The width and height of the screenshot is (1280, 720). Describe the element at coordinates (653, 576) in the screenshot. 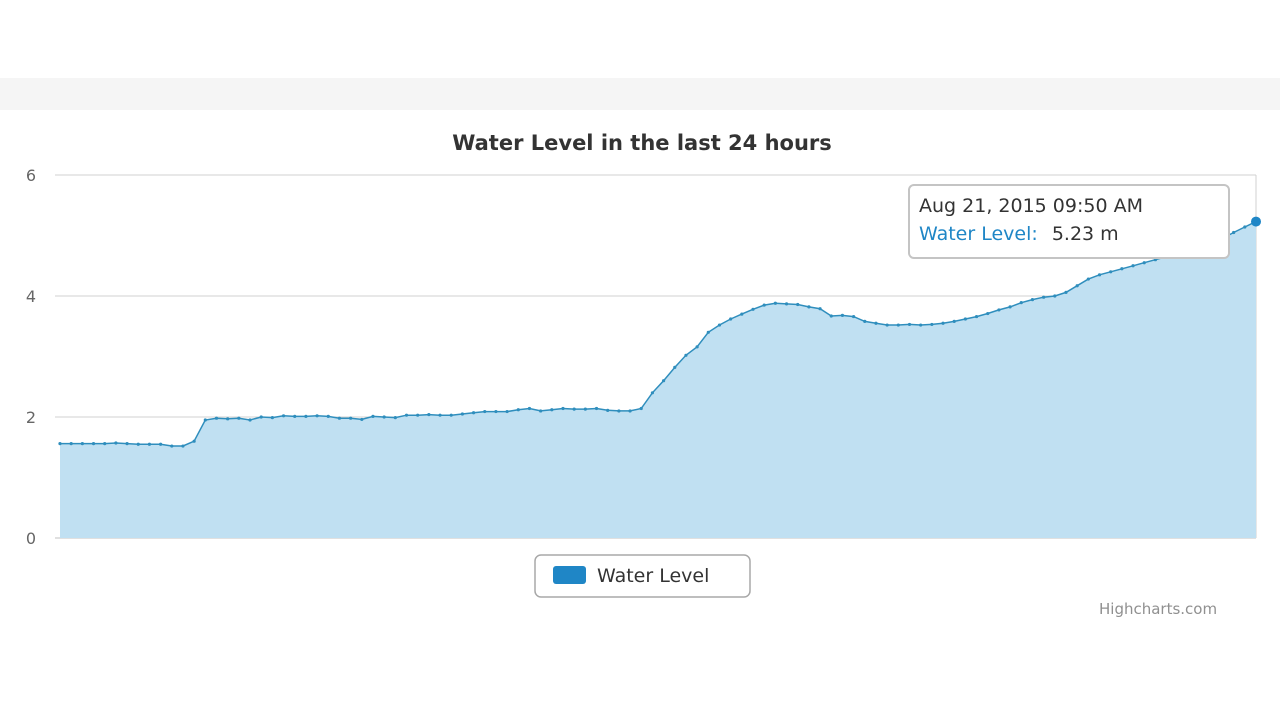

I see `legend-label: Water Level` at that location.